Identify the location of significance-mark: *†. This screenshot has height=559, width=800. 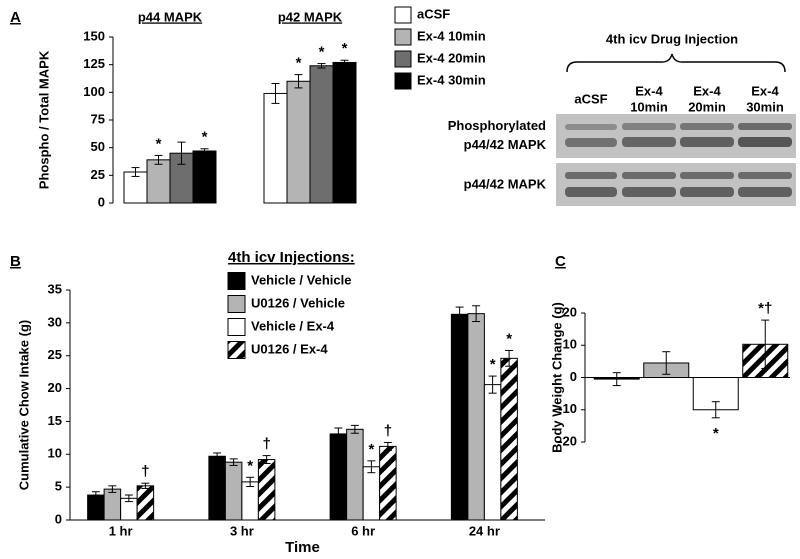
(765, 308).